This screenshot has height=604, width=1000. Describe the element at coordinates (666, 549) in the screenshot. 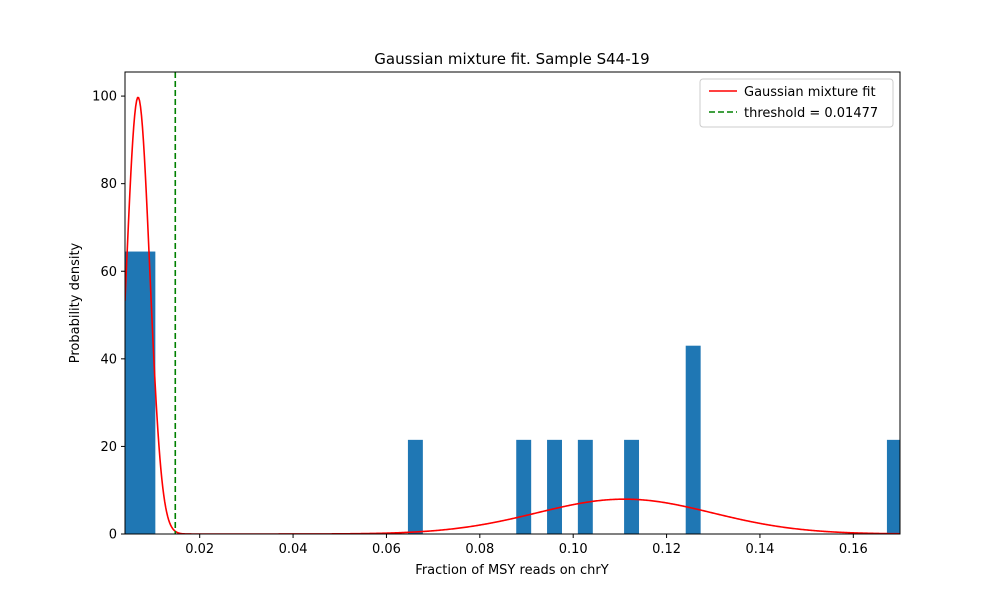

I see `x-tick-label: 0.12` at that location.